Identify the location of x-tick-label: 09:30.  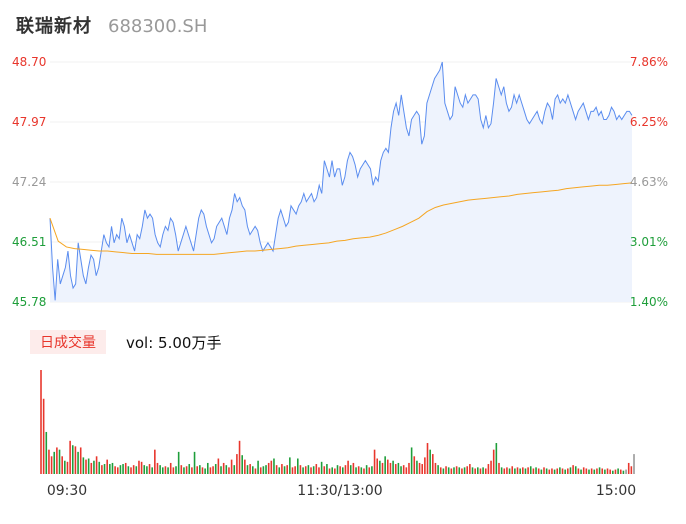
(67, 491).